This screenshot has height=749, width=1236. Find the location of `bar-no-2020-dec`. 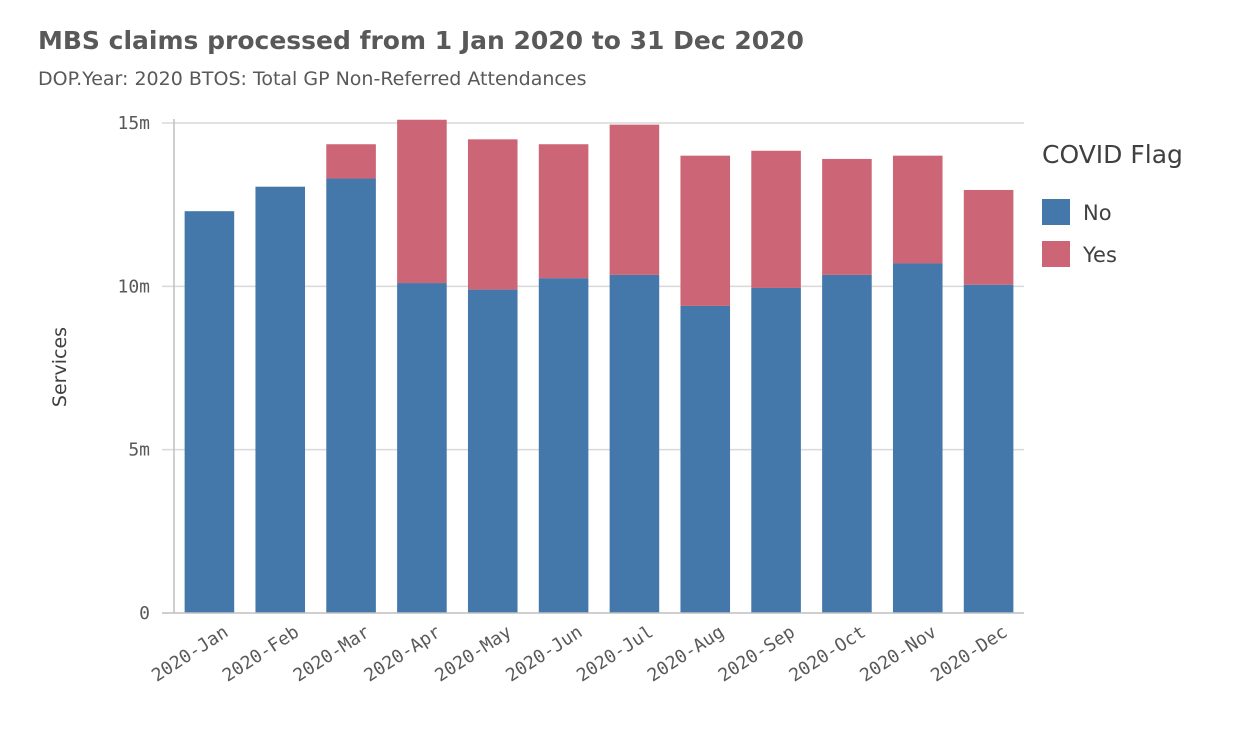

bar-no-2020-dec is located at coordinates (988, 448).